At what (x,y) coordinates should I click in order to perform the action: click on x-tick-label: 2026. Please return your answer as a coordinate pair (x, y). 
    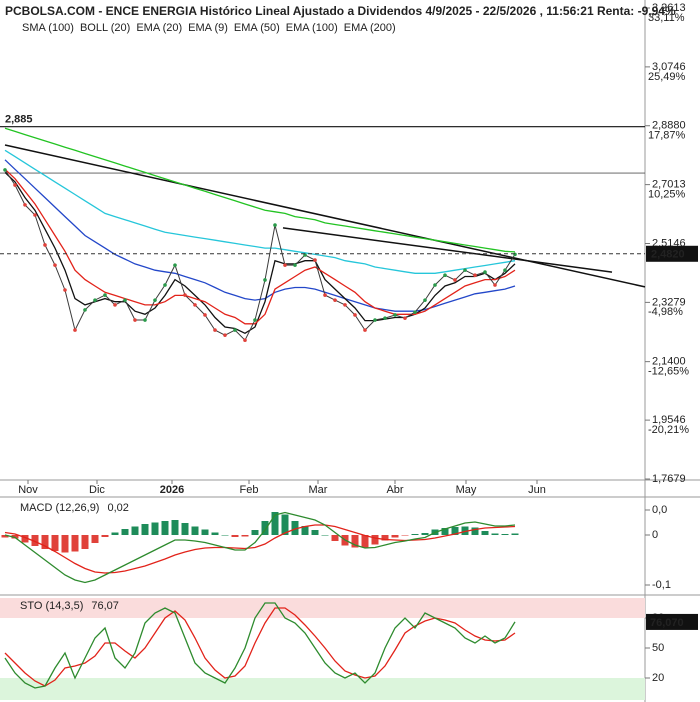
    Looking at the image, I should click on (172, 490).